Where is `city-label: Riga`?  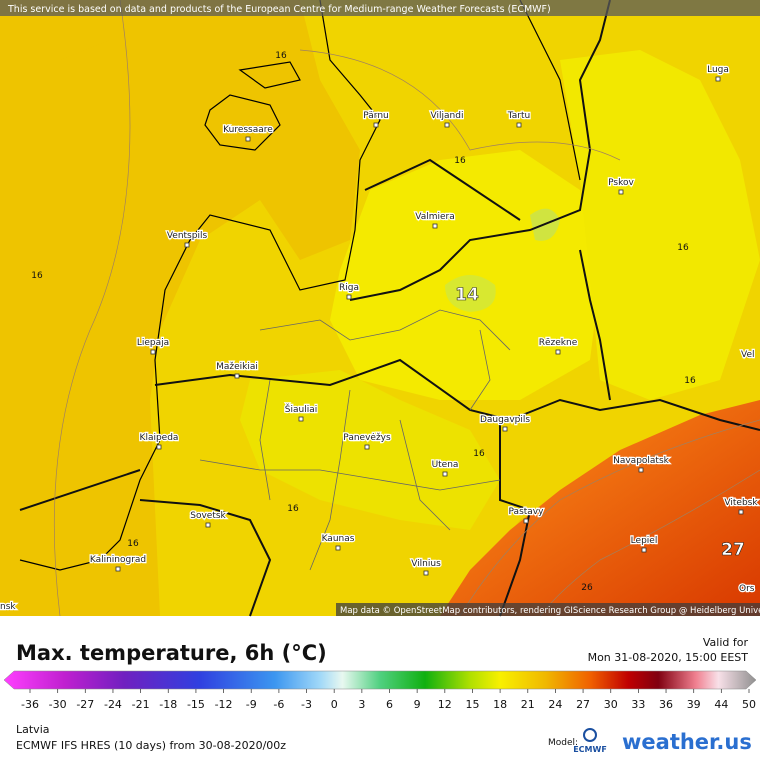 city-label: Riga is located at coordinates (349, 288).